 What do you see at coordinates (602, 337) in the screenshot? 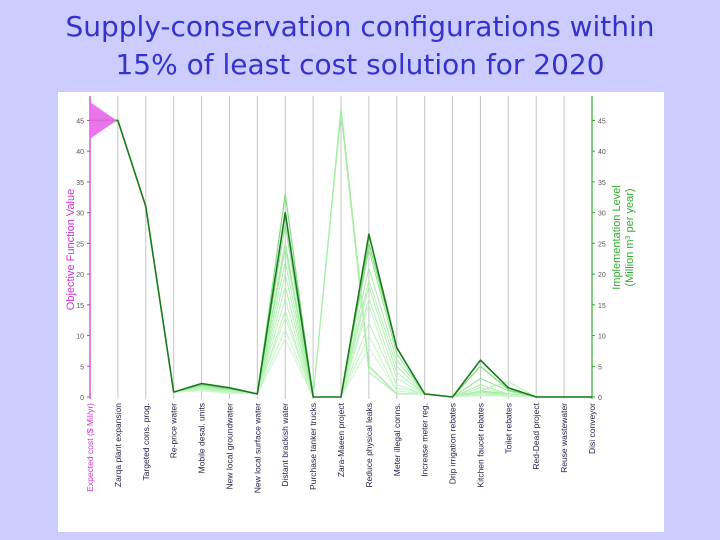
I see `right-tick-label: 10` at bounding box center [602, 337].